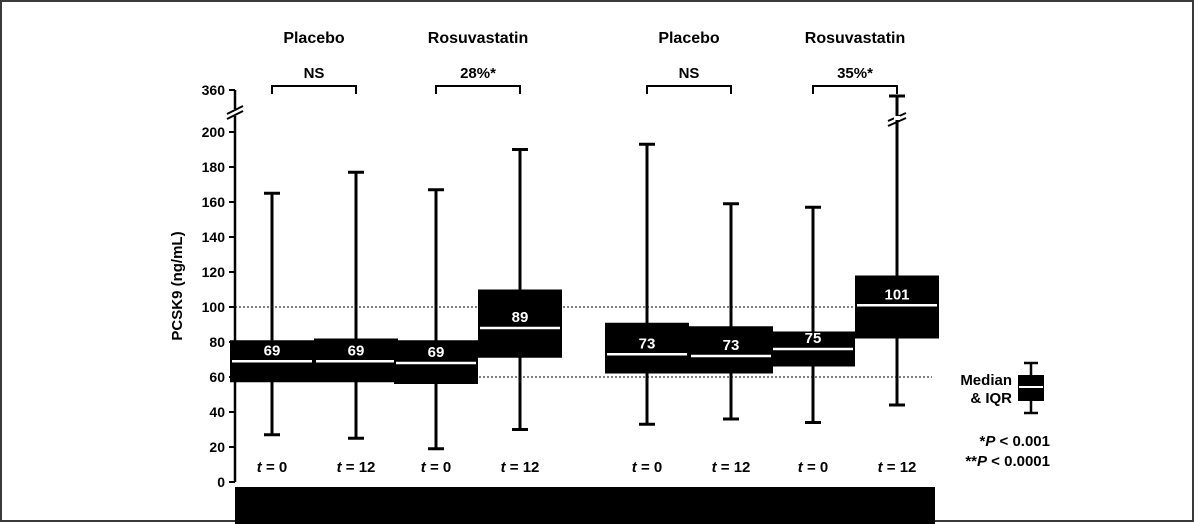 The image size is (1194, 524). I want to click on median-label: 101, so click(896, 294).